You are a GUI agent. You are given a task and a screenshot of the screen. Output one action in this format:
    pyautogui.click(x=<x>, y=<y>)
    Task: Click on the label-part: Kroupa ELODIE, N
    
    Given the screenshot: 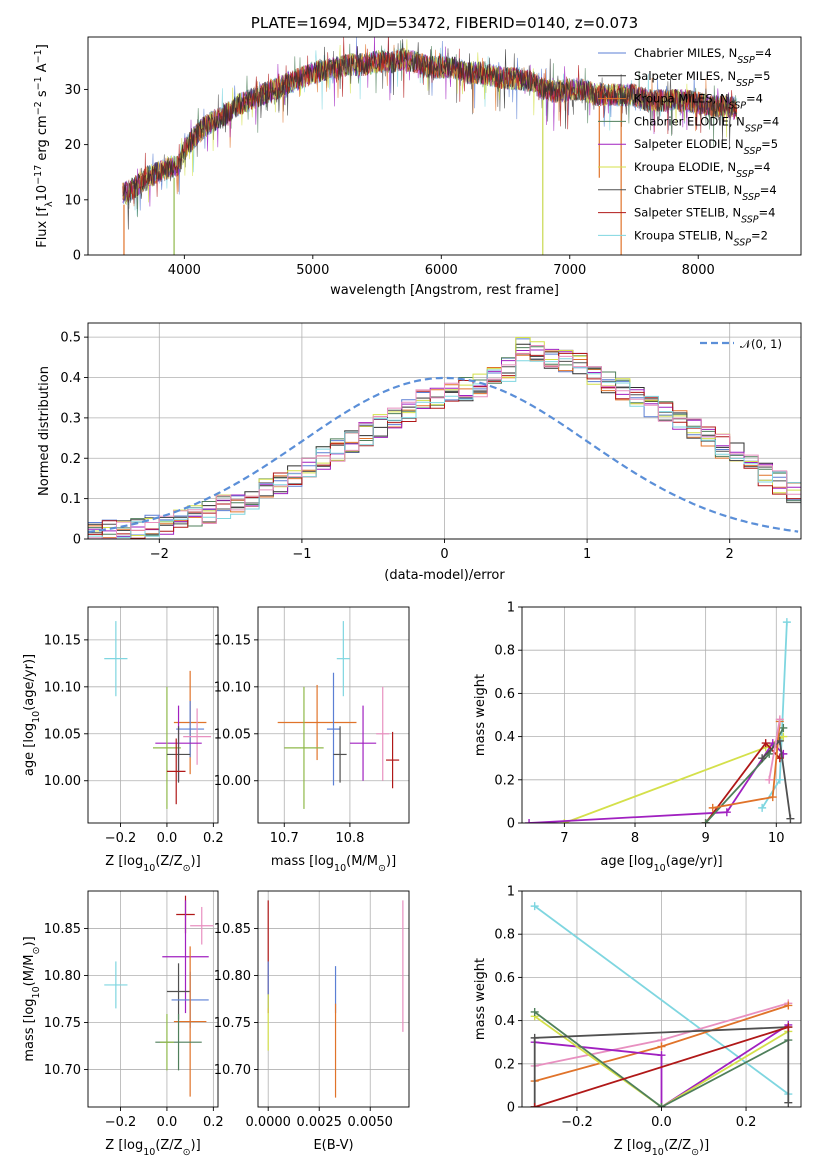 What is the action you would take?
    pyautogui.click(x=685, y=167)
    